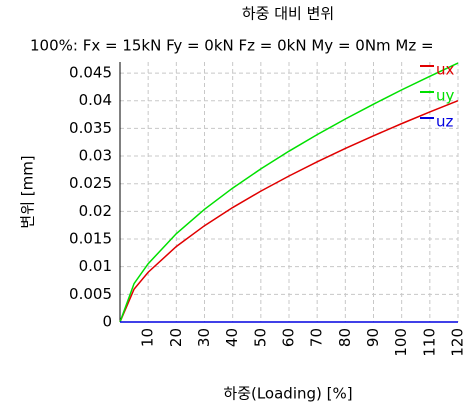 Image resolution: width=472 pixels, height=413 pixels. What do you see at coordinates (95, 211) in the screenshot?
I see `y-tick-label: 0.02` at bounding box center [95, 211].